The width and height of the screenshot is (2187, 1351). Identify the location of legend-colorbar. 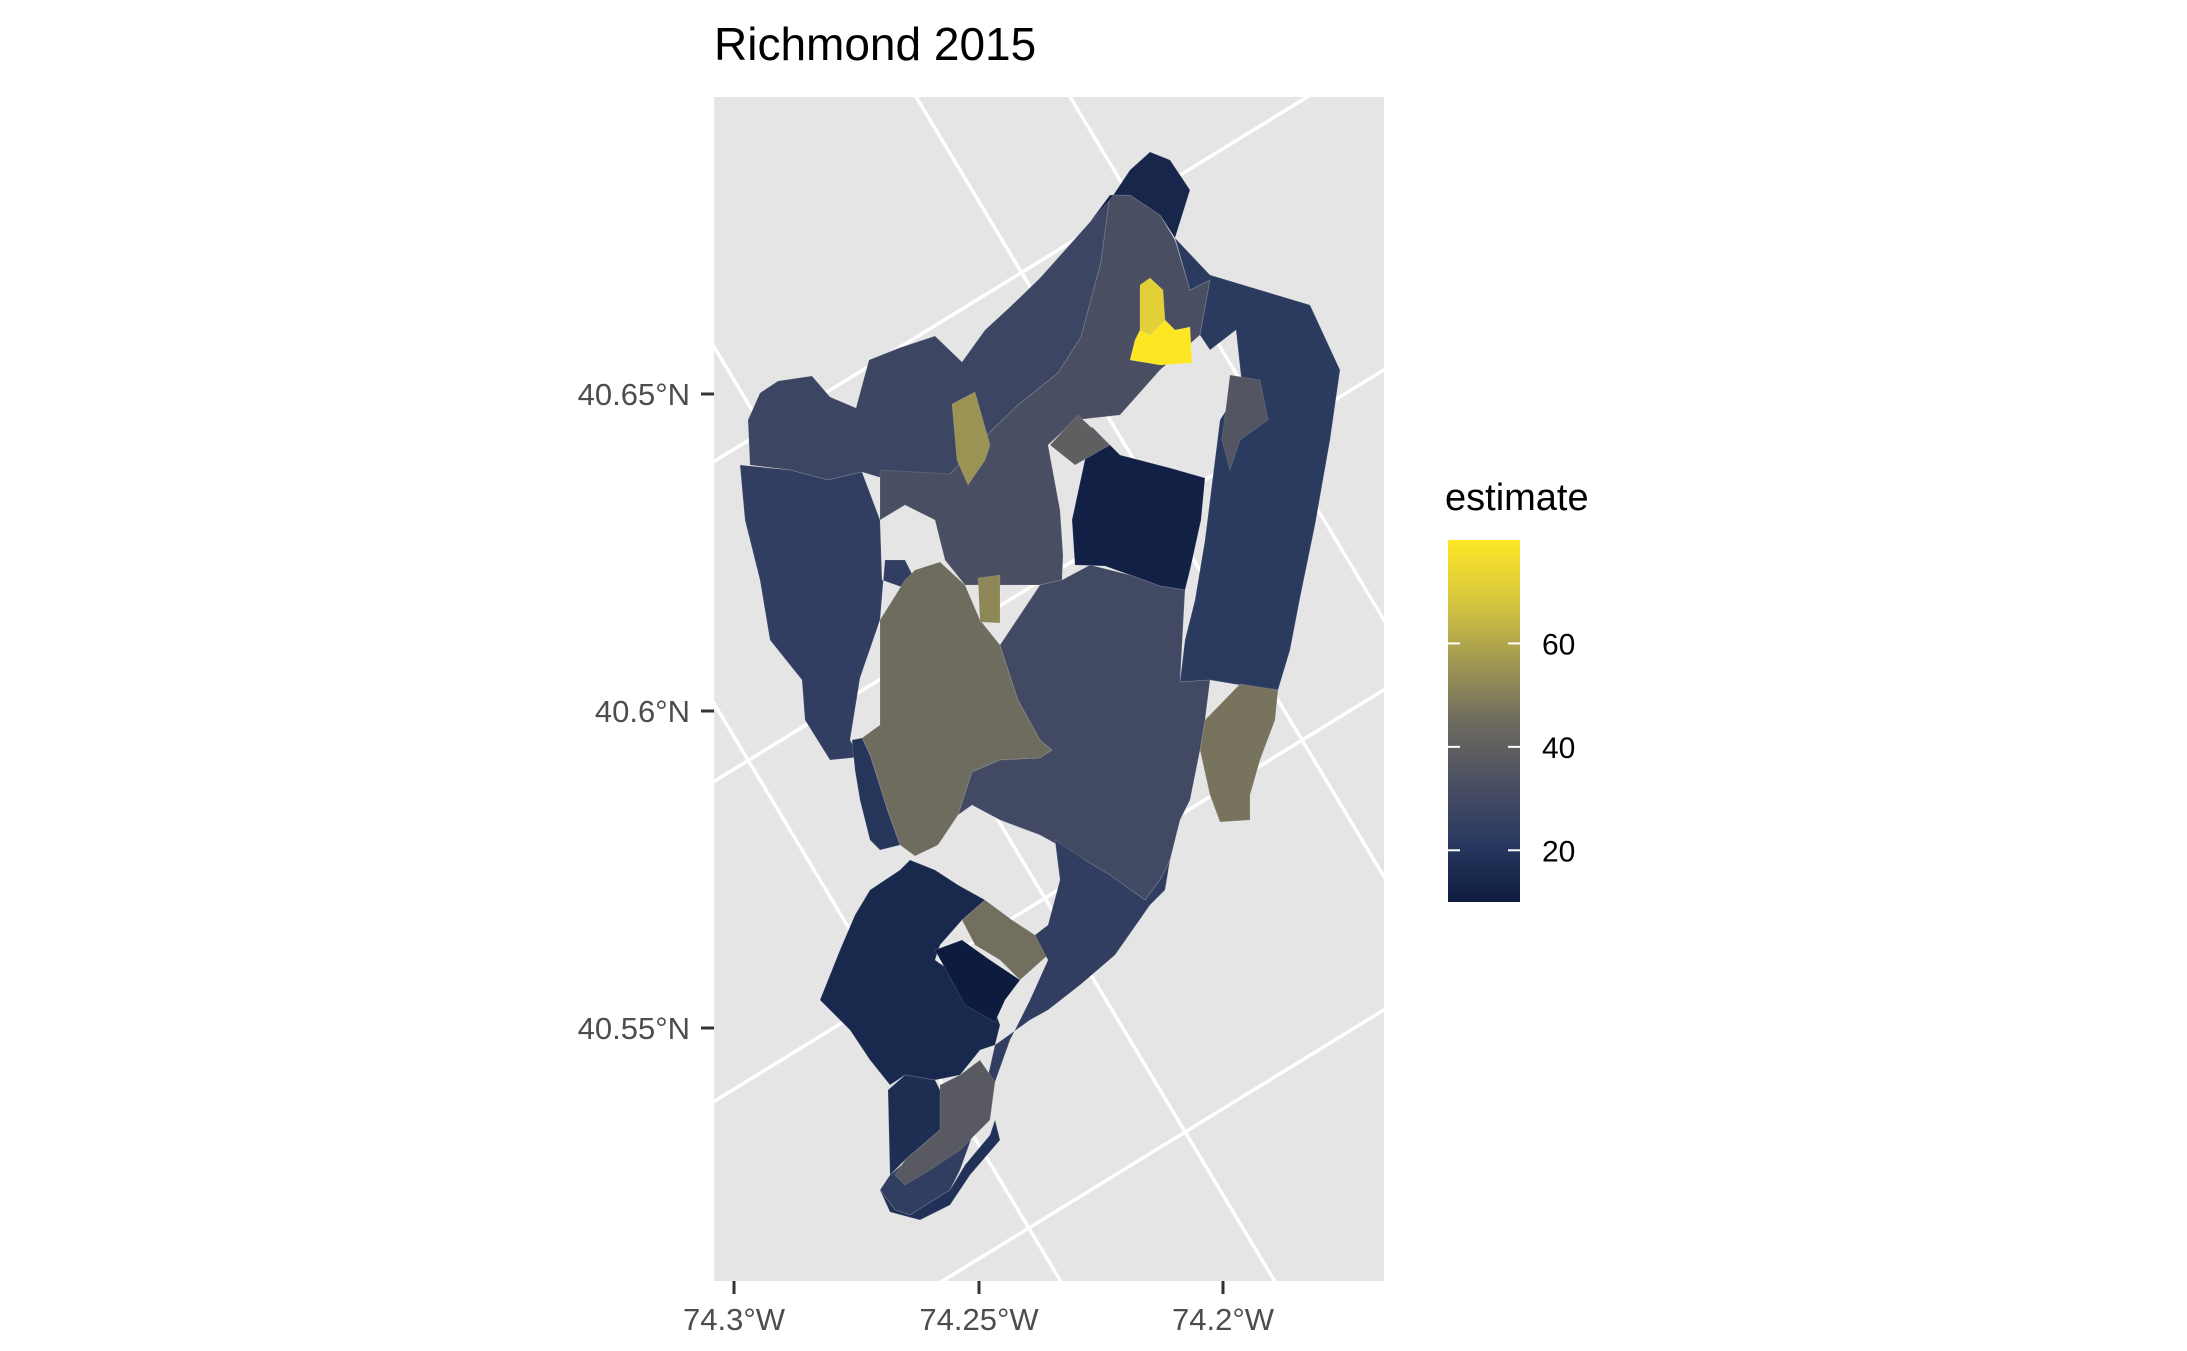
(1484, 721).